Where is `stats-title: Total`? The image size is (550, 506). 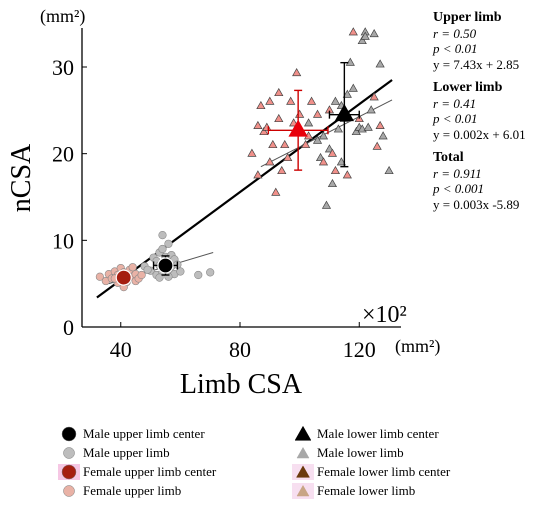
stats-title: Total is located at coordinates (448, 157).